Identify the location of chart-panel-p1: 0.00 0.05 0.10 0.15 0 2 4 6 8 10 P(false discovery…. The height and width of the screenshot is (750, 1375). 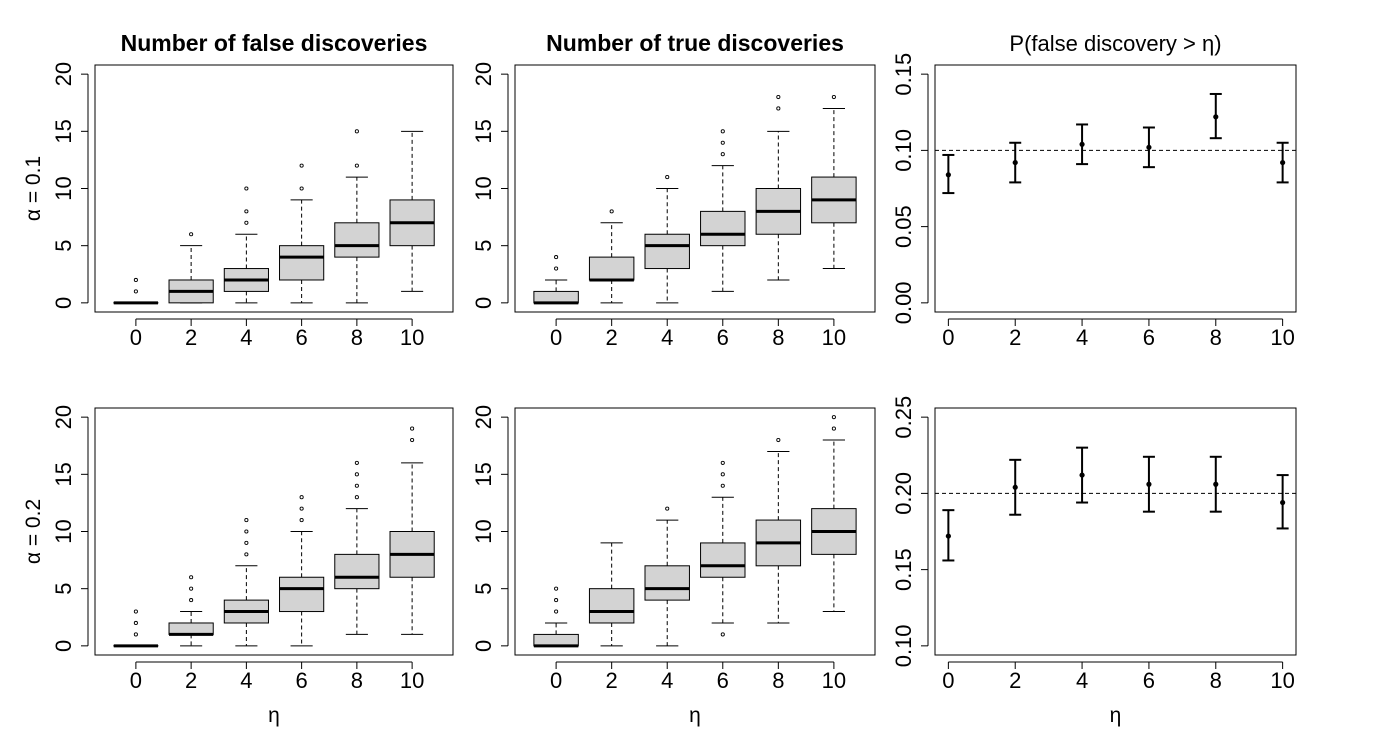
(1094, 190).